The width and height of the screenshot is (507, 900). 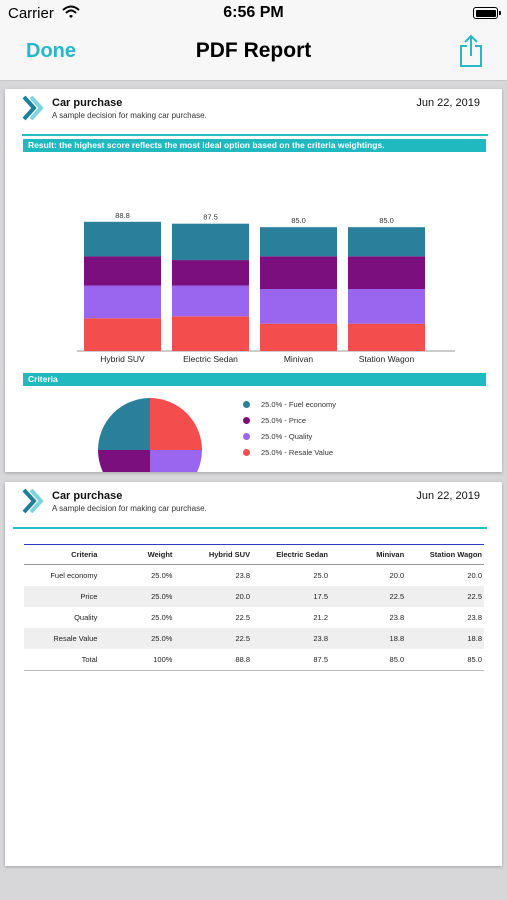 I want to click on pie-slice-resale-value, so click(x=176, y=424).